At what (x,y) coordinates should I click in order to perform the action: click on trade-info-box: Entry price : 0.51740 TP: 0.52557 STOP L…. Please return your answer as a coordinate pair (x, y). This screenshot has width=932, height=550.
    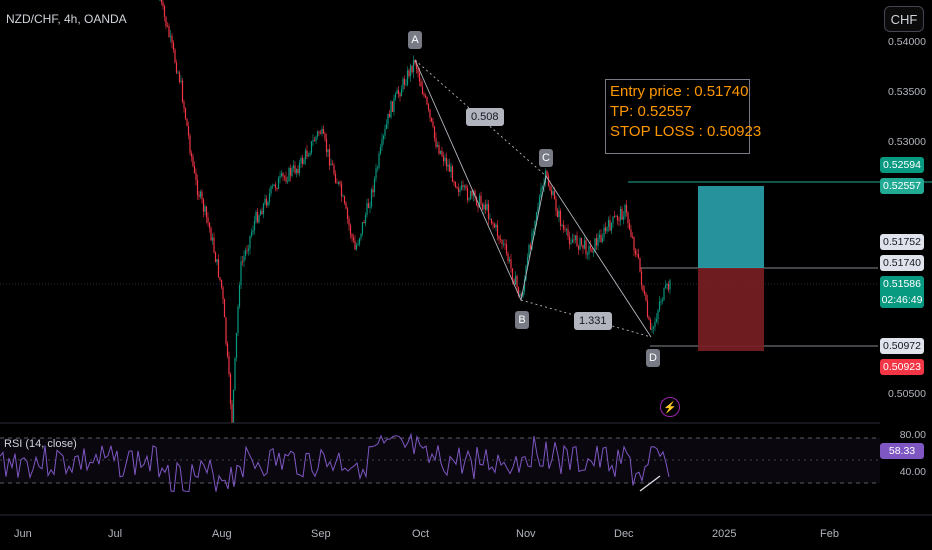
    Looking at the image, I should click on (683, 116).